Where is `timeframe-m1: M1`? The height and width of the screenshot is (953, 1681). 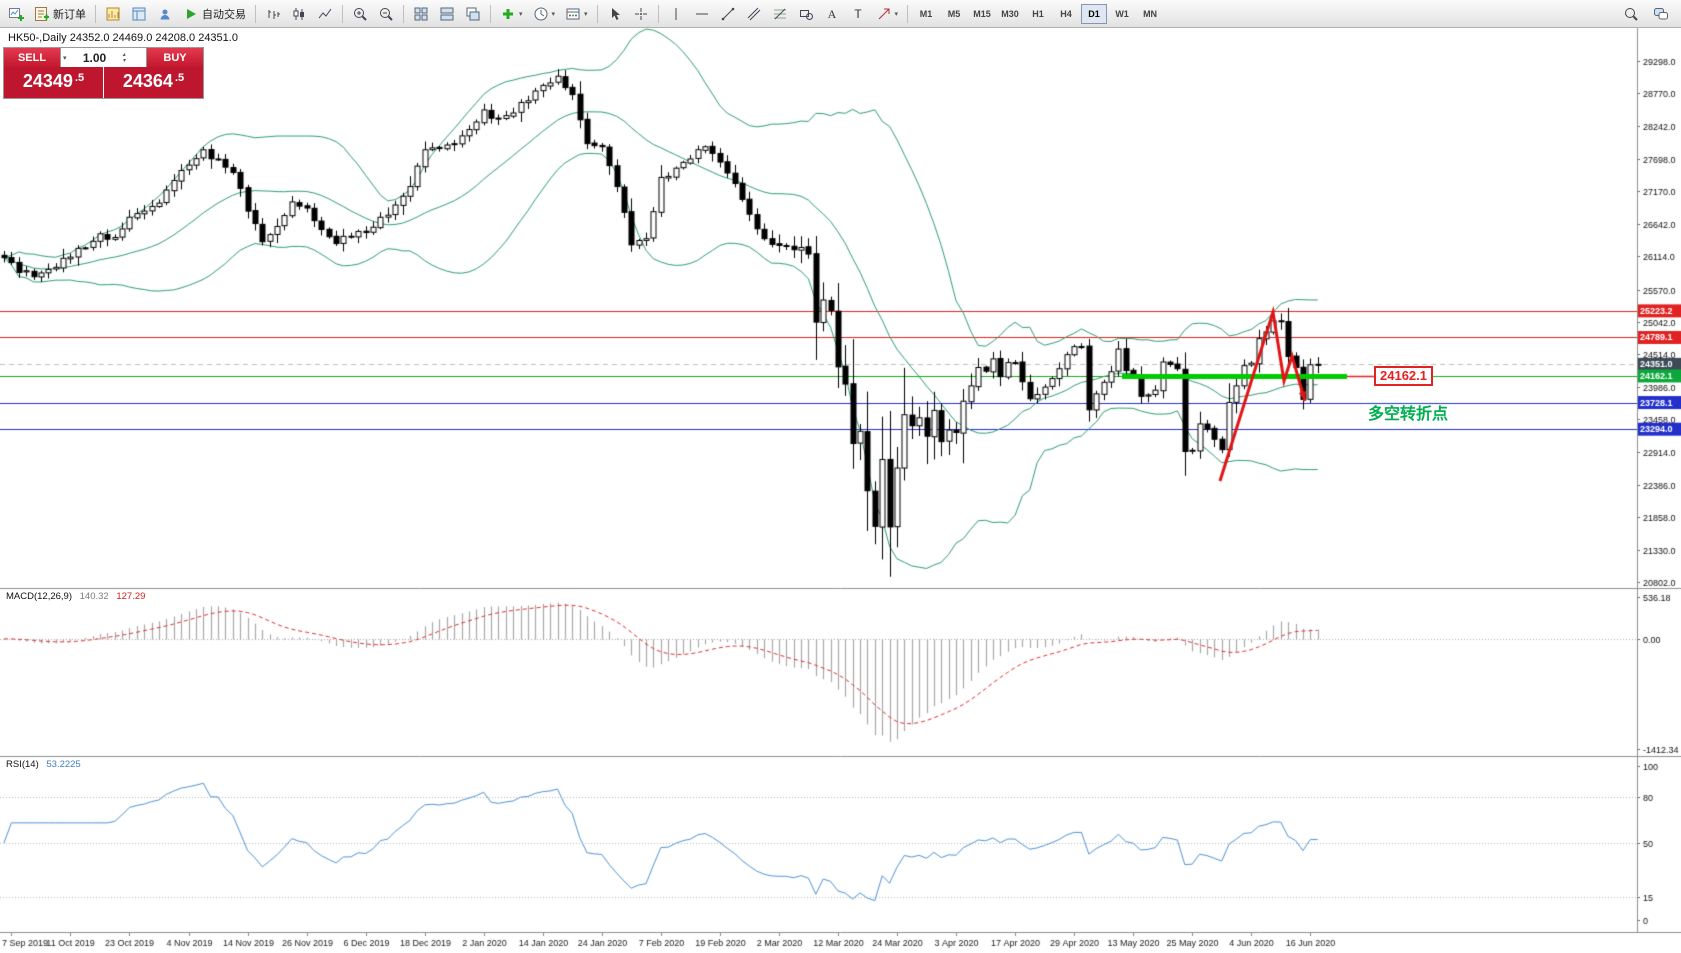
timeframe-m1: M1 is located at coordinates (926, 14).